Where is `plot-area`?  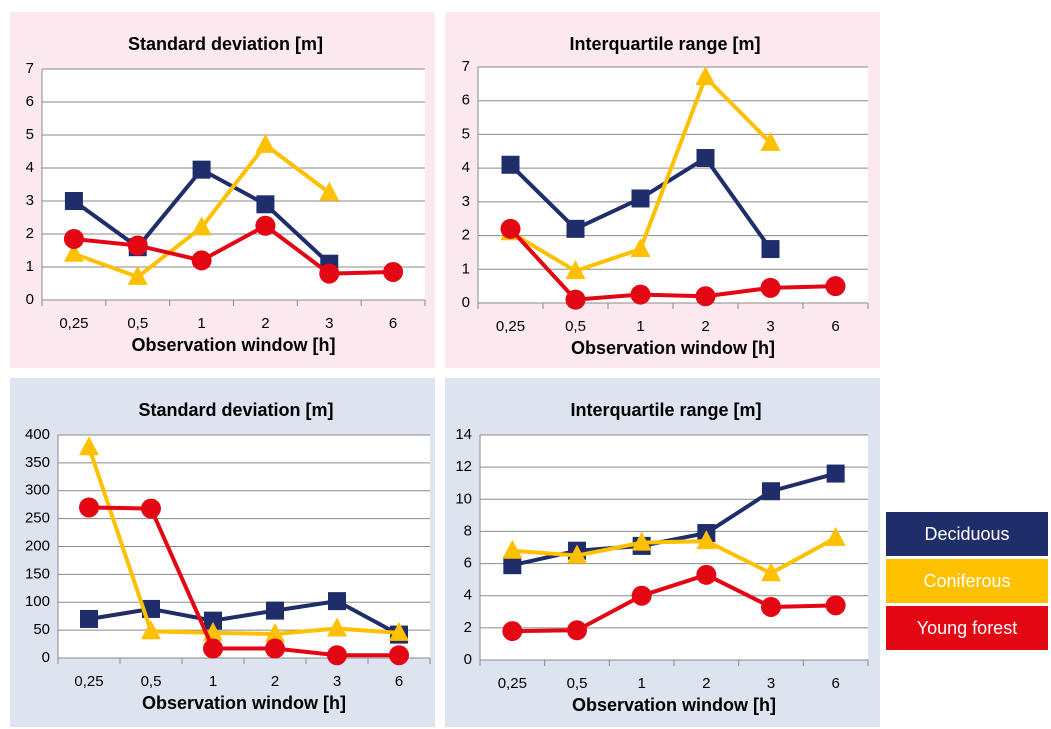
plot-area is located at coordinates (674, 547).